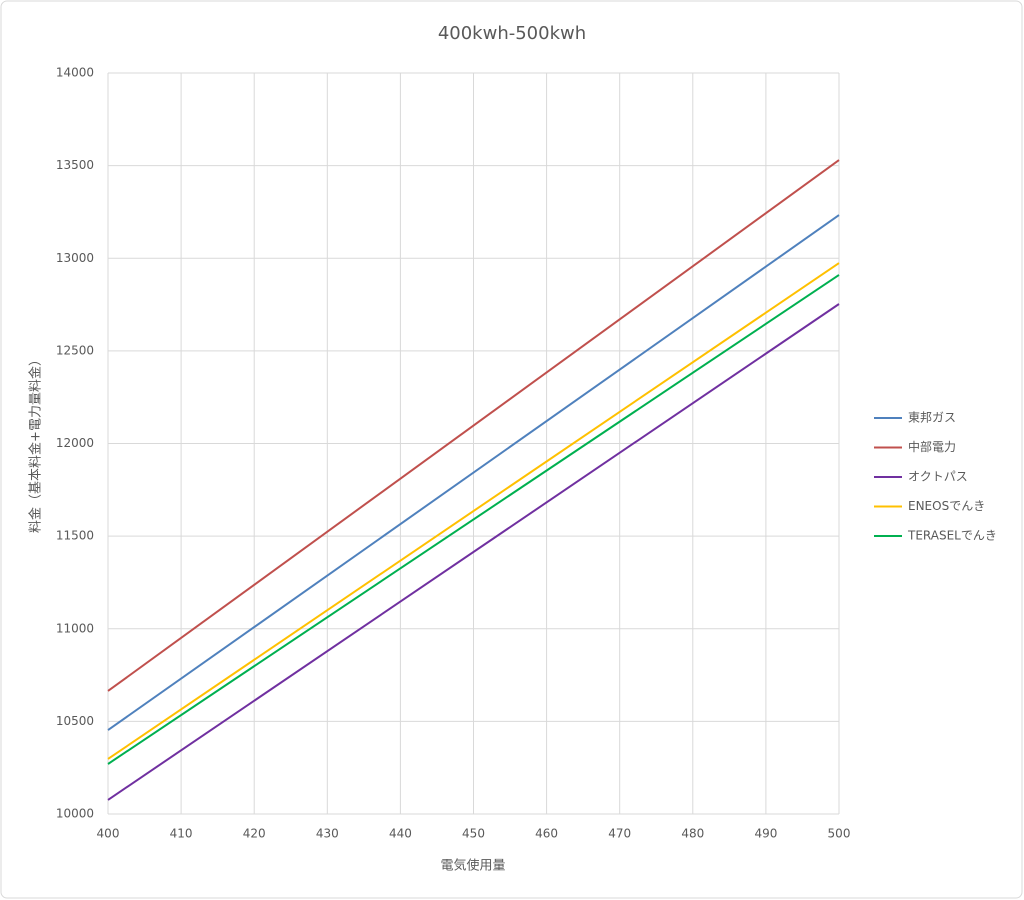 This screenshot has height=900, width=1024. What do you see at coordinates (765, 834) in the screenshot?
I see `x-tick-label: 490` at bounding box center [765, 834].